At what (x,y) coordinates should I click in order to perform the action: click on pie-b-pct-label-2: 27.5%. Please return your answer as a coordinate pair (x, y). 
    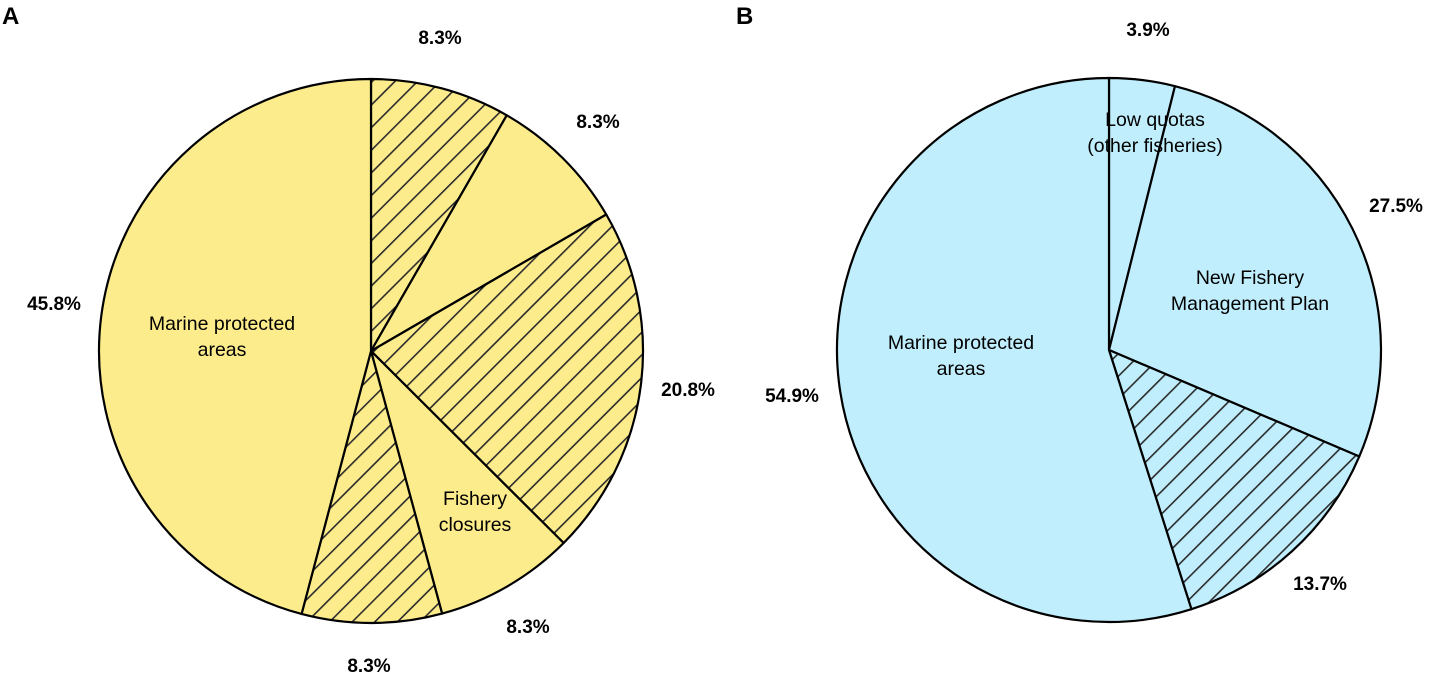
    Looking at the image, I should click on (1396, 206).